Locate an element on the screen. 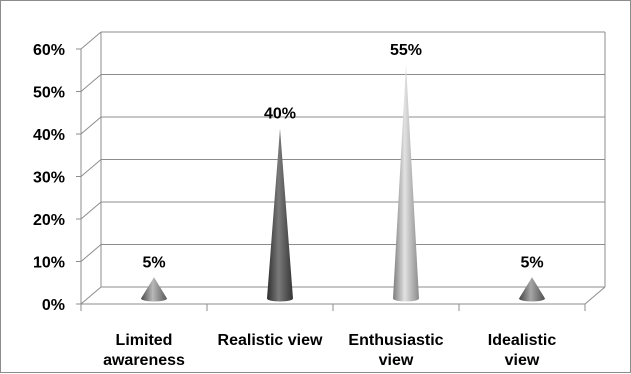 This screenshot has width=631, height=374. data-label: 55% is located at coordinates (406, 50).